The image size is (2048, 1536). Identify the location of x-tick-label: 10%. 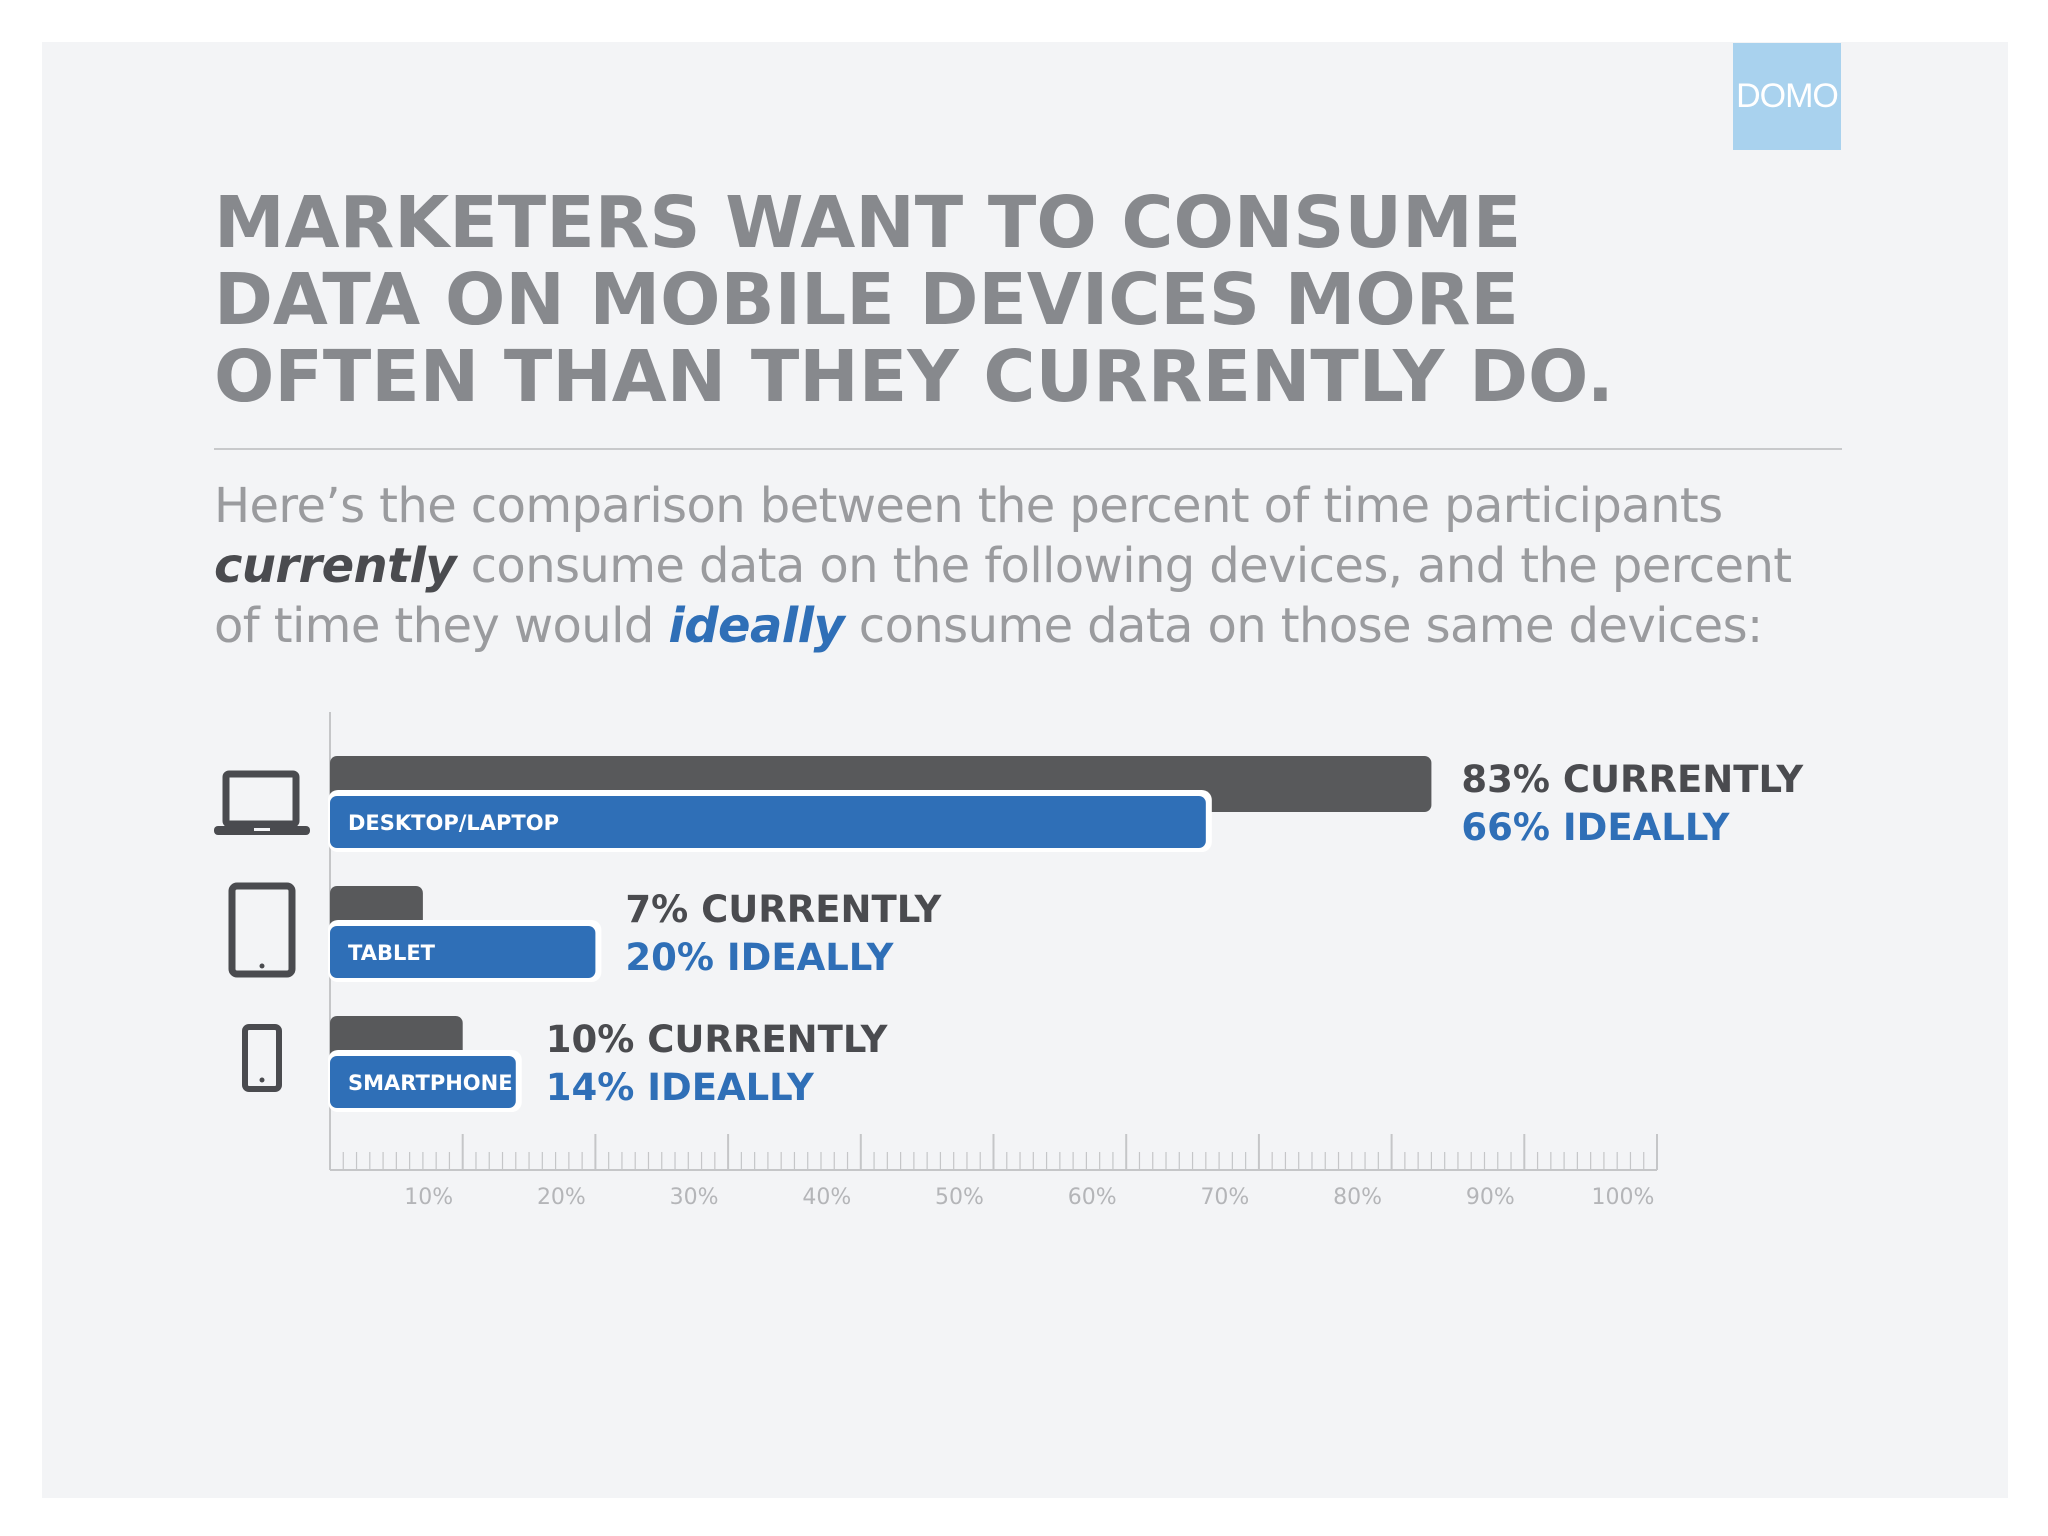
(428, 1197).